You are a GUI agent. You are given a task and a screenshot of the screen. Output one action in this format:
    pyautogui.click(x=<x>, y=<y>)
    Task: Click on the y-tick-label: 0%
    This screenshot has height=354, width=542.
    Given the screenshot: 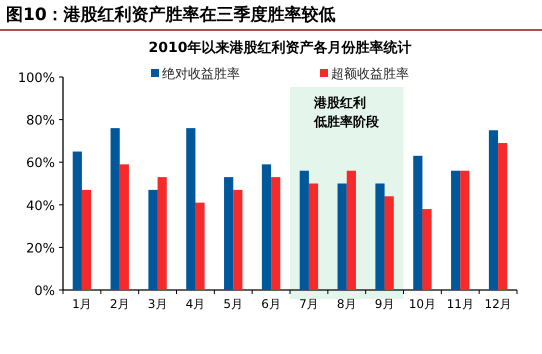 What is the action you would take?
    pyautogui.click(x=44, y=291)
    